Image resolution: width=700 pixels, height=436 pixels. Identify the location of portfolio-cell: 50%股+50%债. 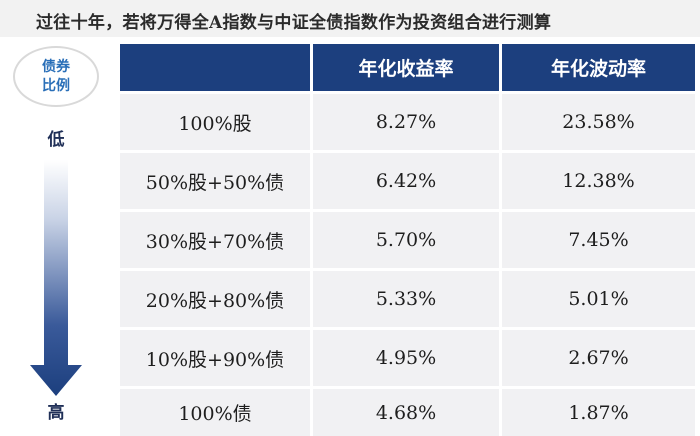
(215, 181).